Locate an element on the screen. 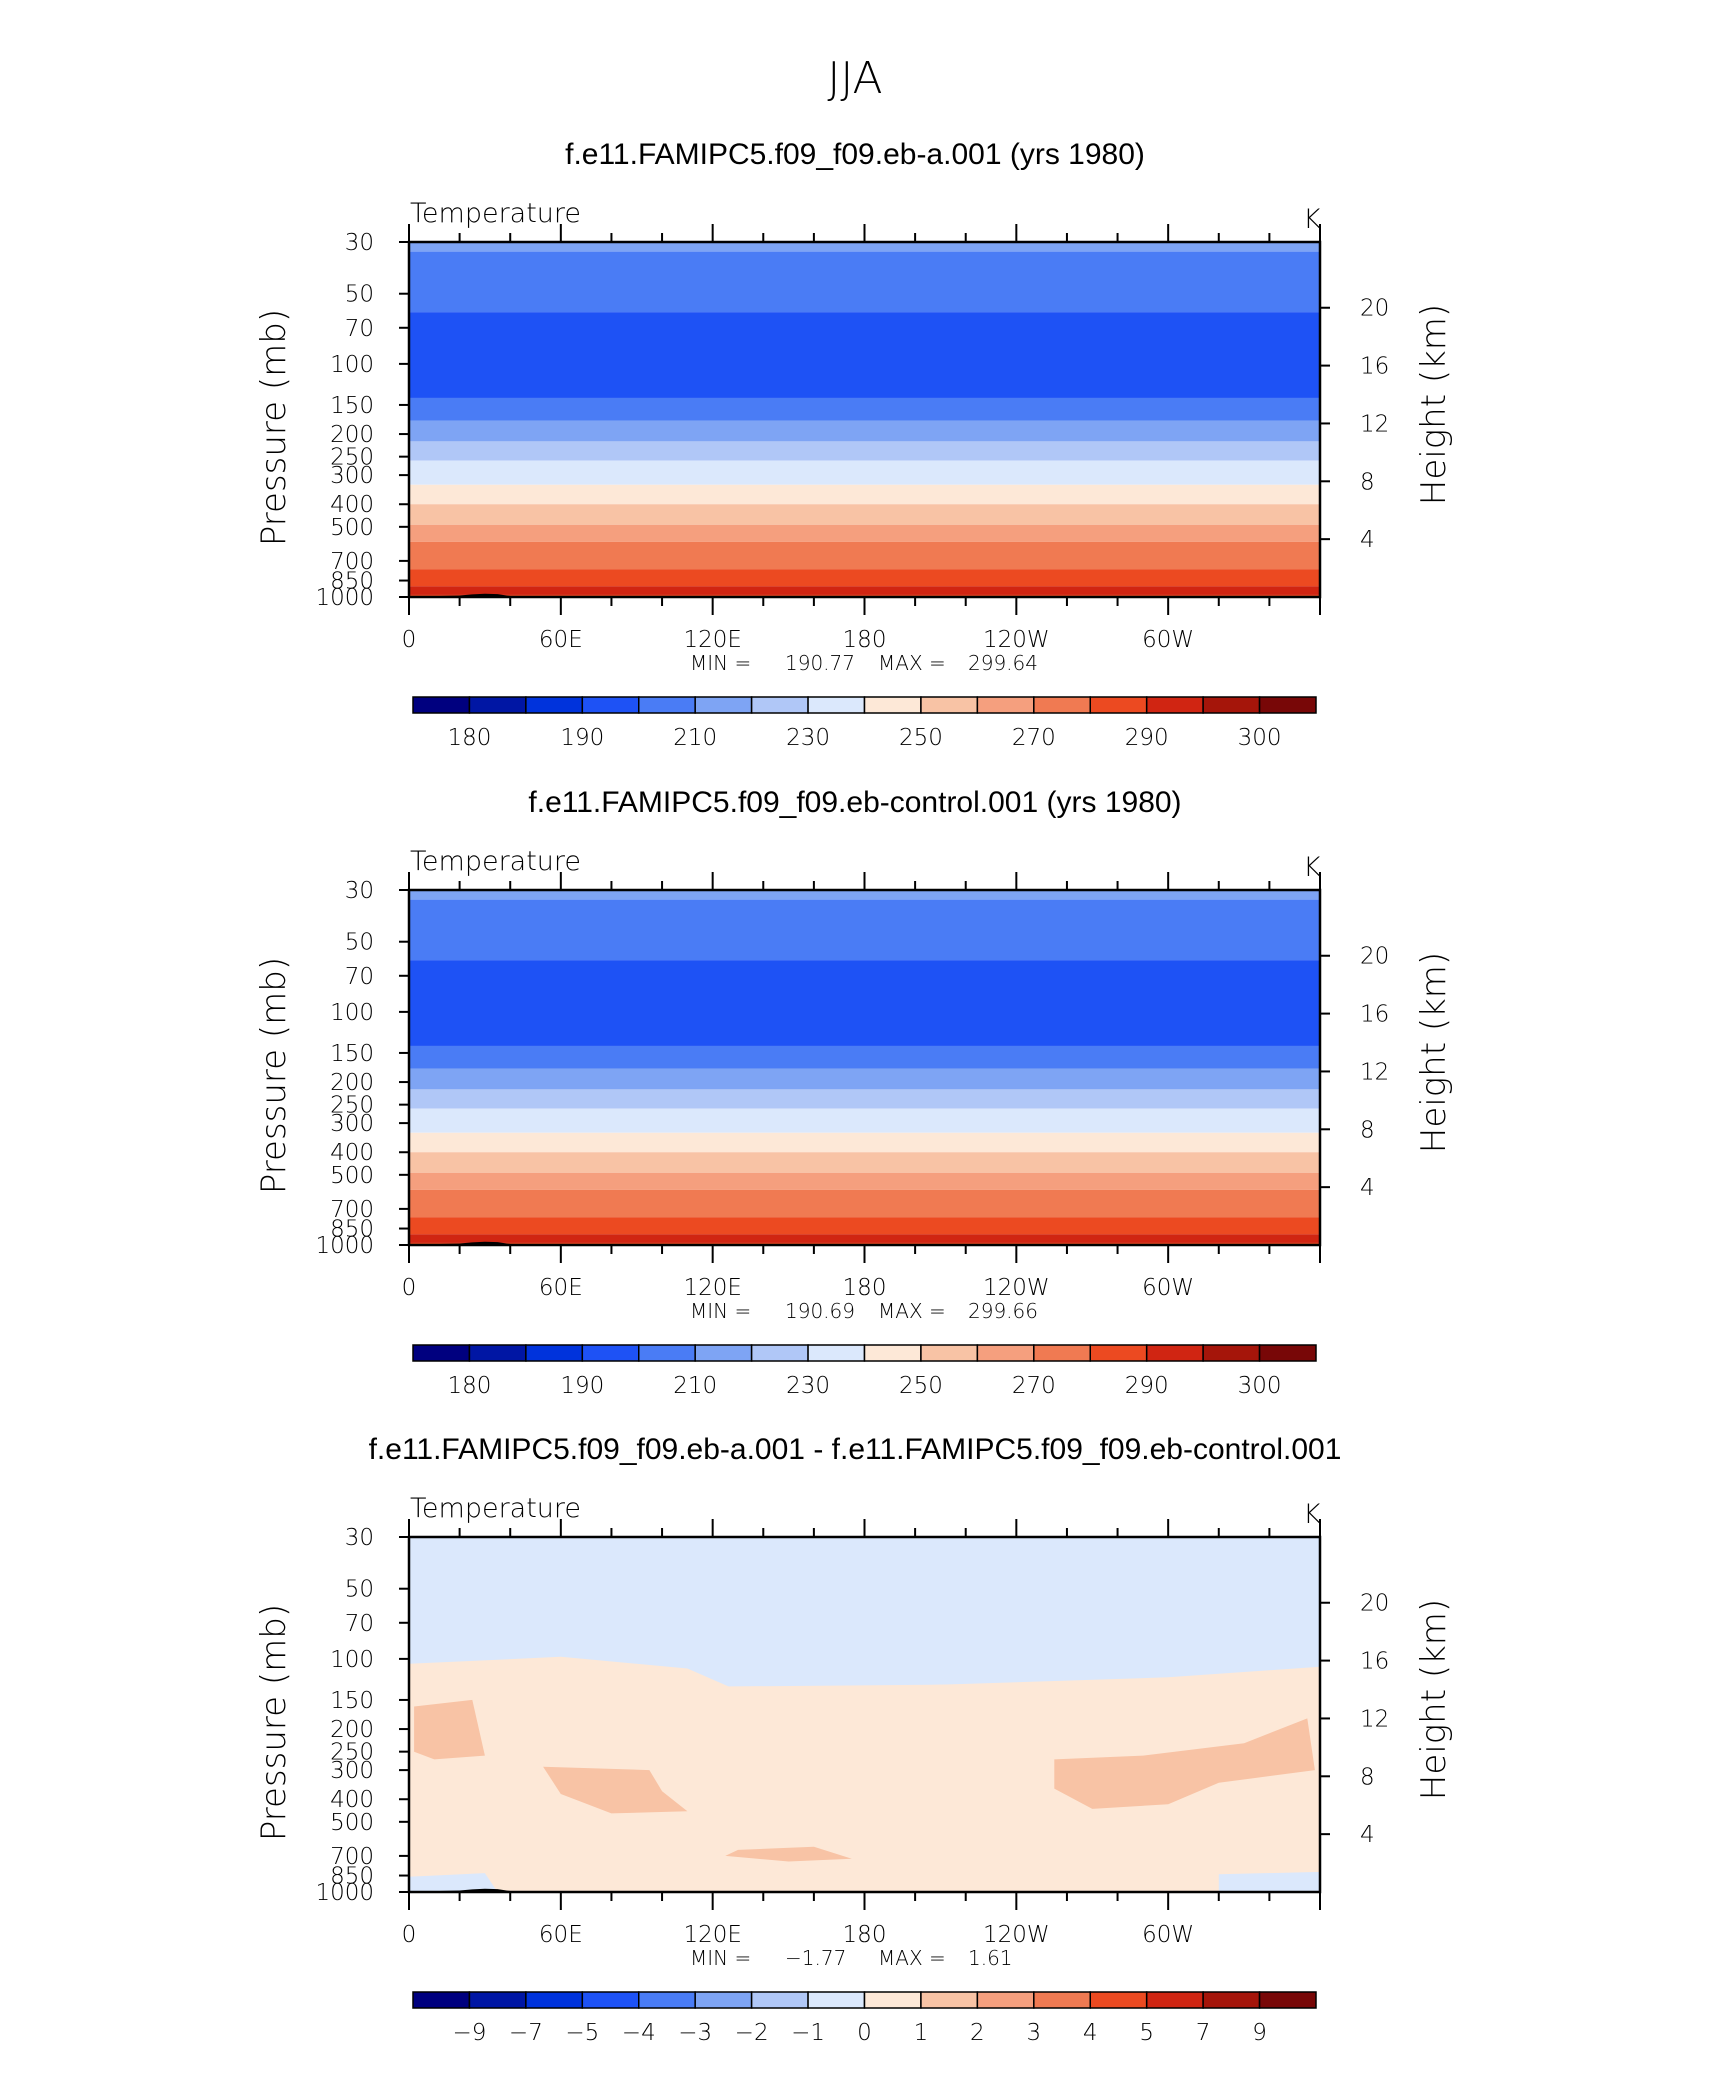  x-tick-label: 60E is located at coordinates (561, 1935).